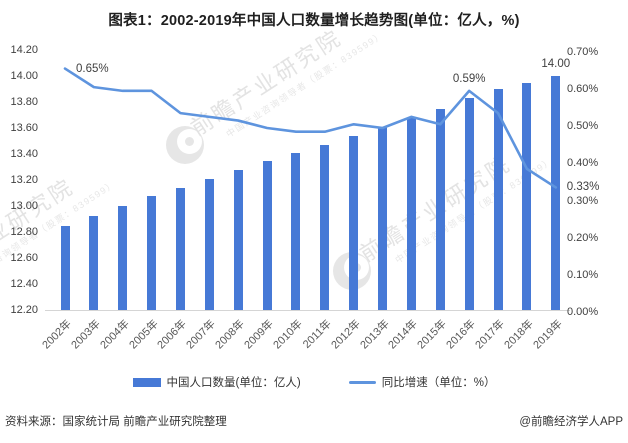 The height and width of the screenshot is (443, 628). What do you see at coordinates (267, 235) in the screenshot?
I see `bar-2009` at bounding box center [267, 235].